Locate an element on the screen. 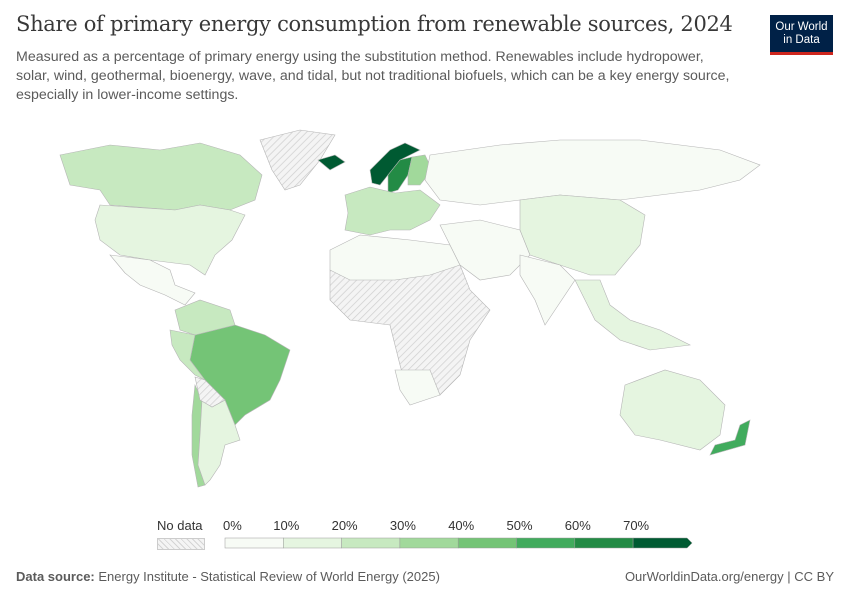 The height and width of the screenshot is (600, 850). country-united-states is located at coordinates (170, 240).